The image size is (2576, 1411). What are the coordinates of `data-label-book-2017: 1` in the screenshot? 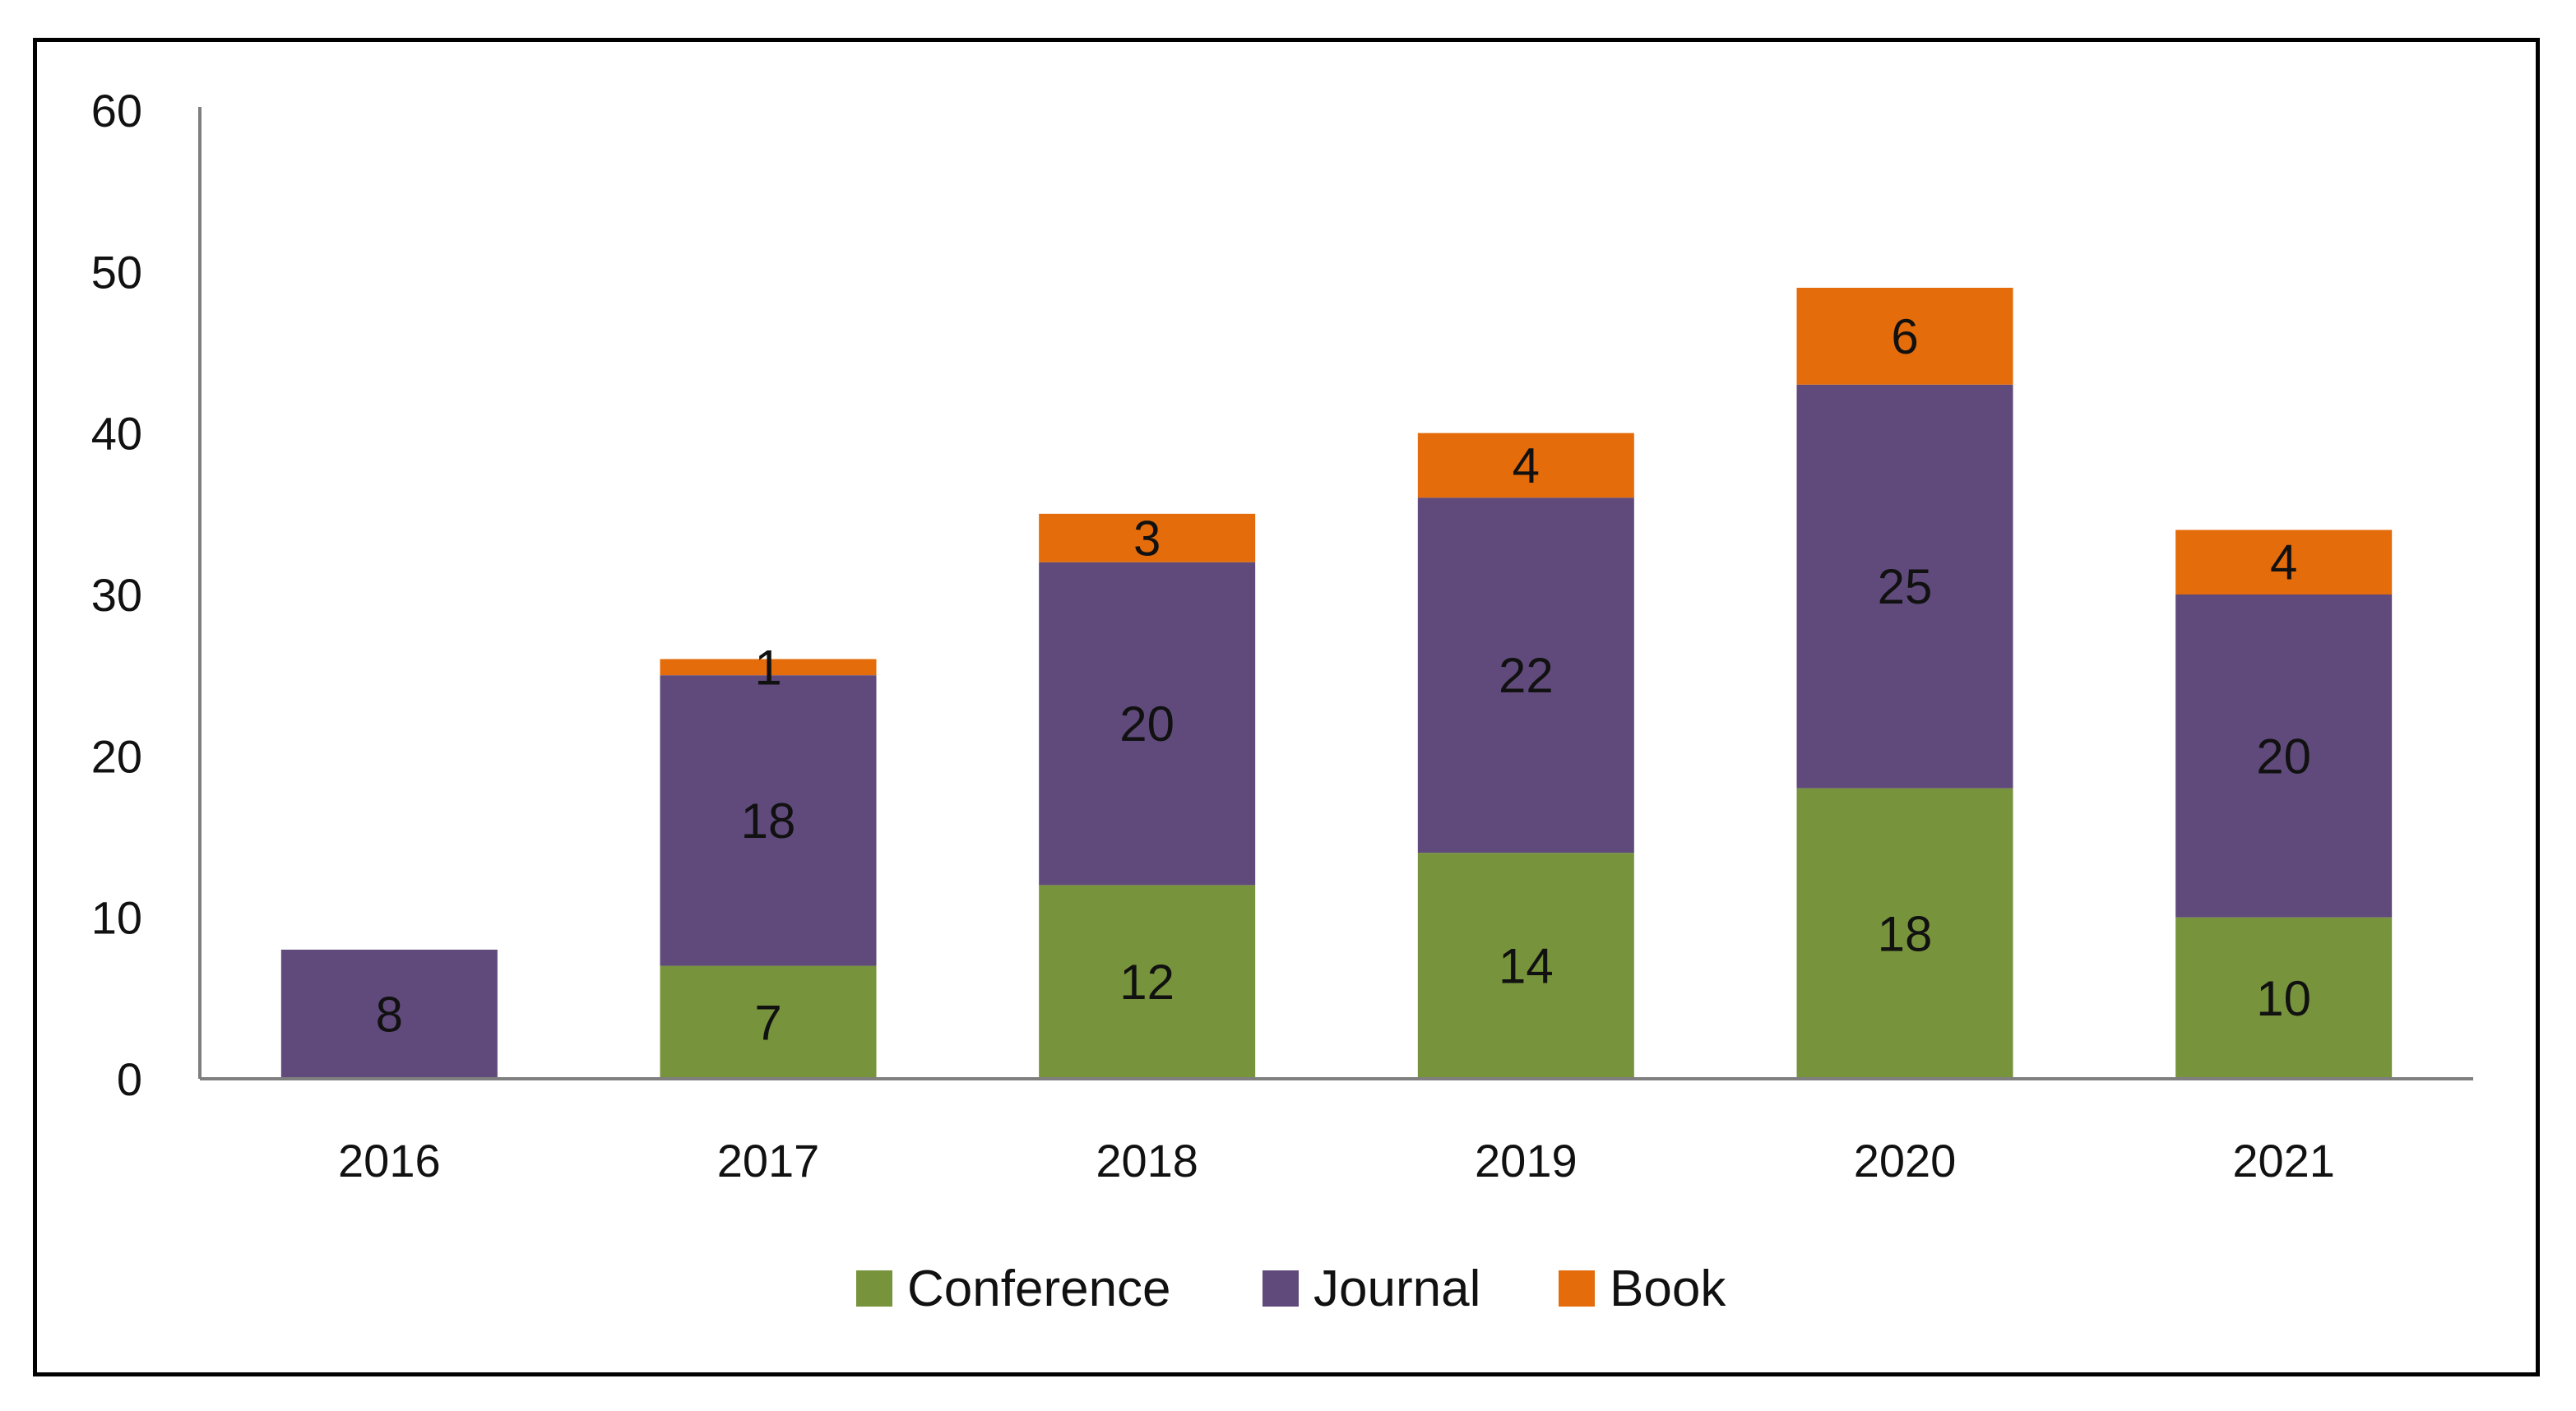 It's located at (767, 667).